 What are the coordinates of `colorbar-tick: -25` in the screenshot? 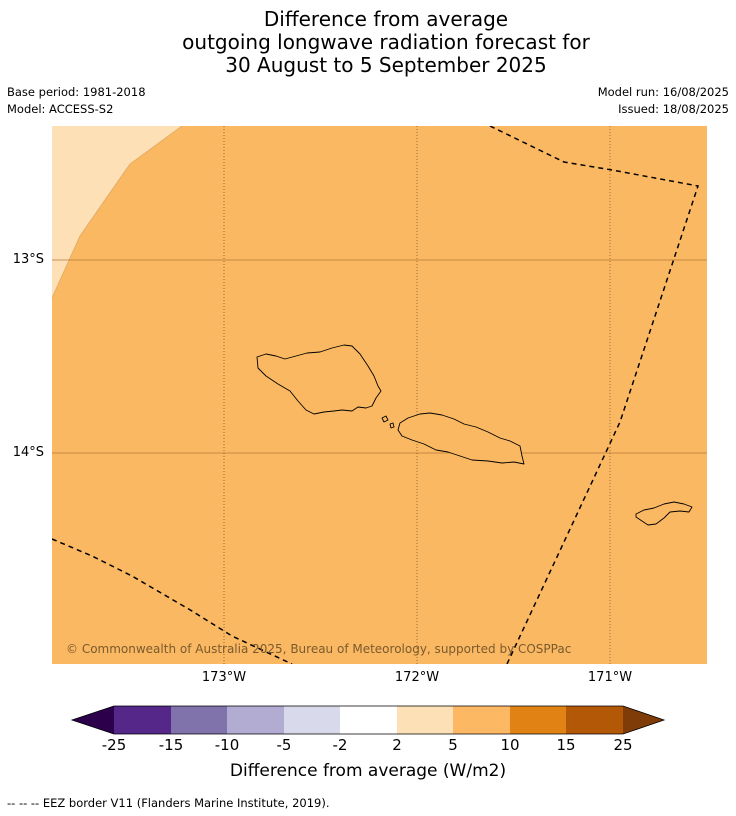 It's located at (114, 745).